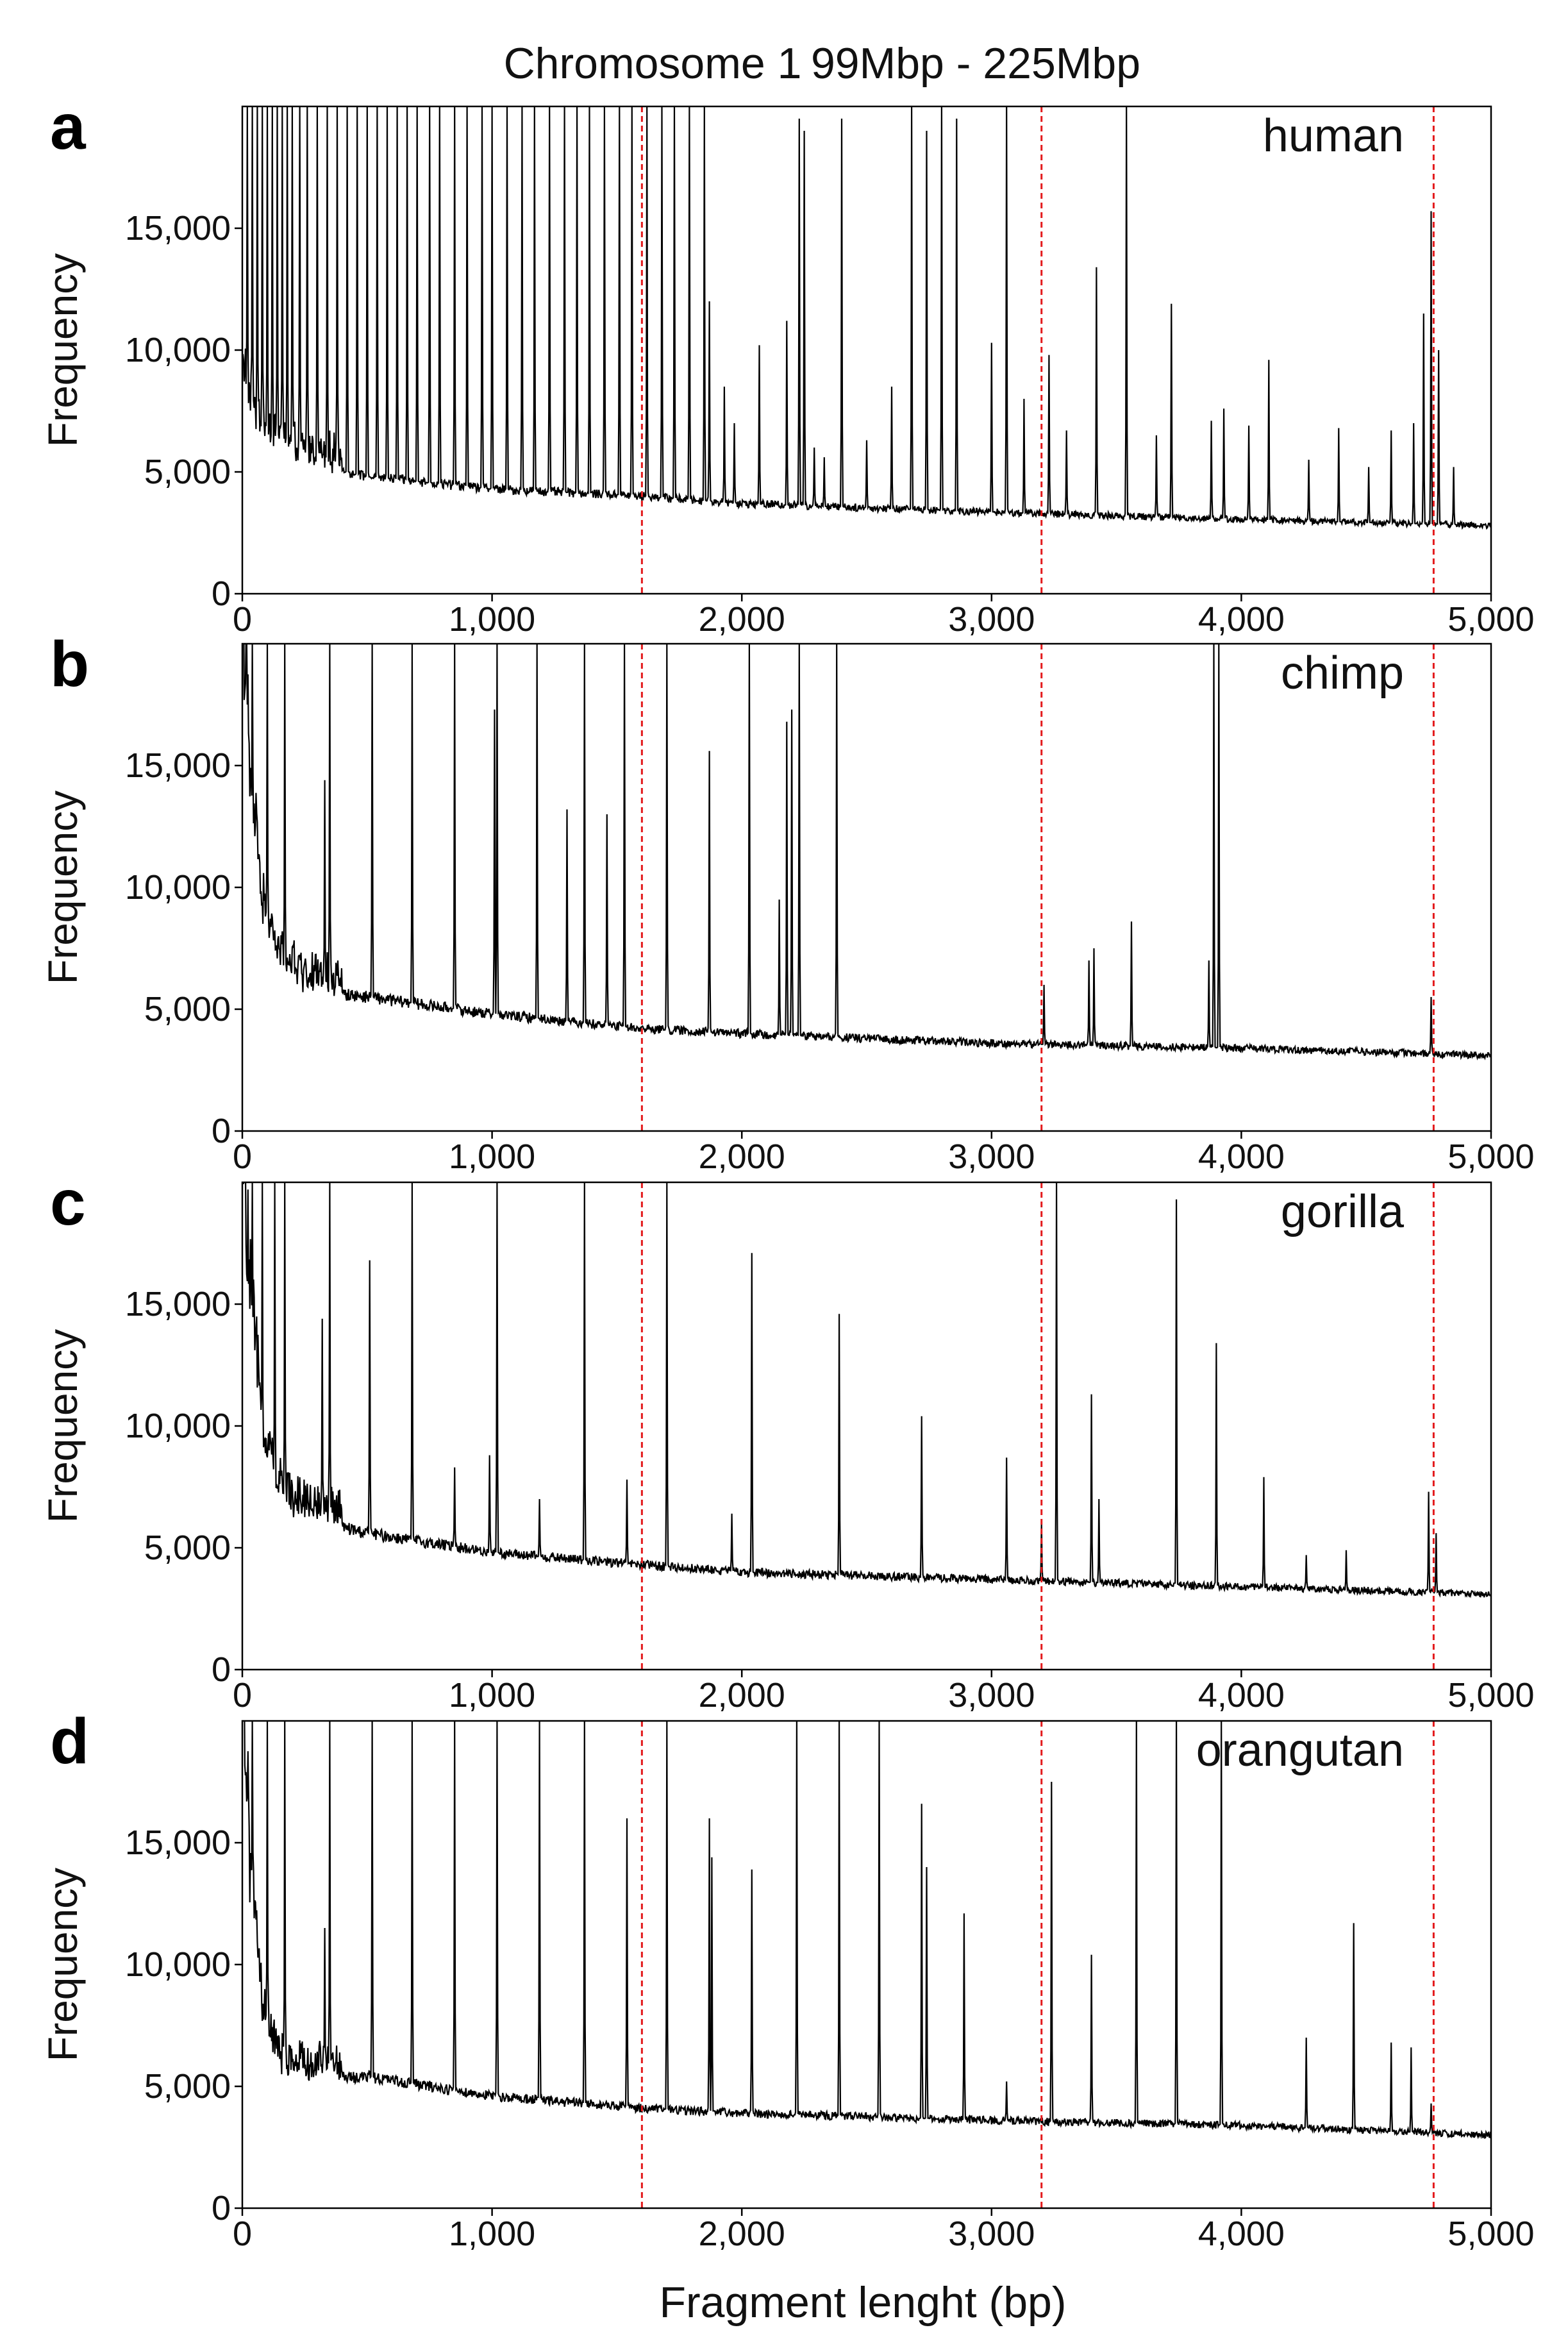  Describe the element at coordinates (69, 1741) in the screenshot. I see `panel-letter: d` at that location.